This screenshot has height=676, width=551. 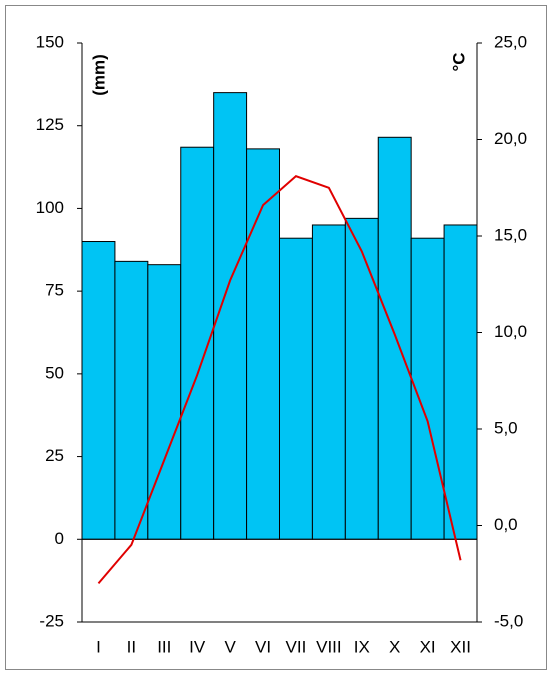 What do you see at coordinates (394, 646) in the screenshot?
I see `x-tick-label: X` at bounding box center [394, 646].